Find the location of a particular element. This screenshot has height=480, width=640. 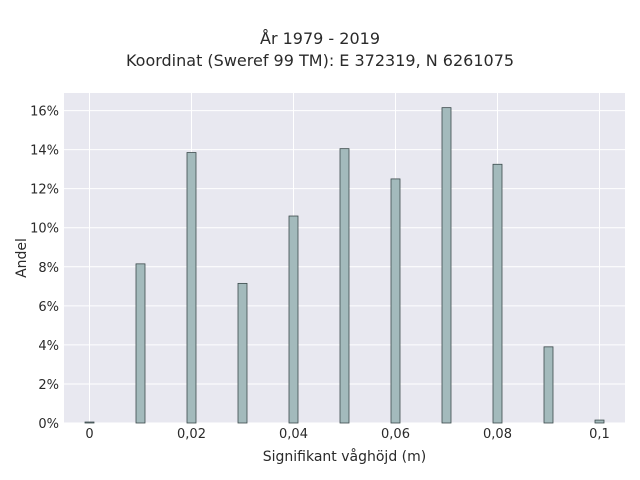

y-axis-label: Andel is located at coordinates (22, 258).